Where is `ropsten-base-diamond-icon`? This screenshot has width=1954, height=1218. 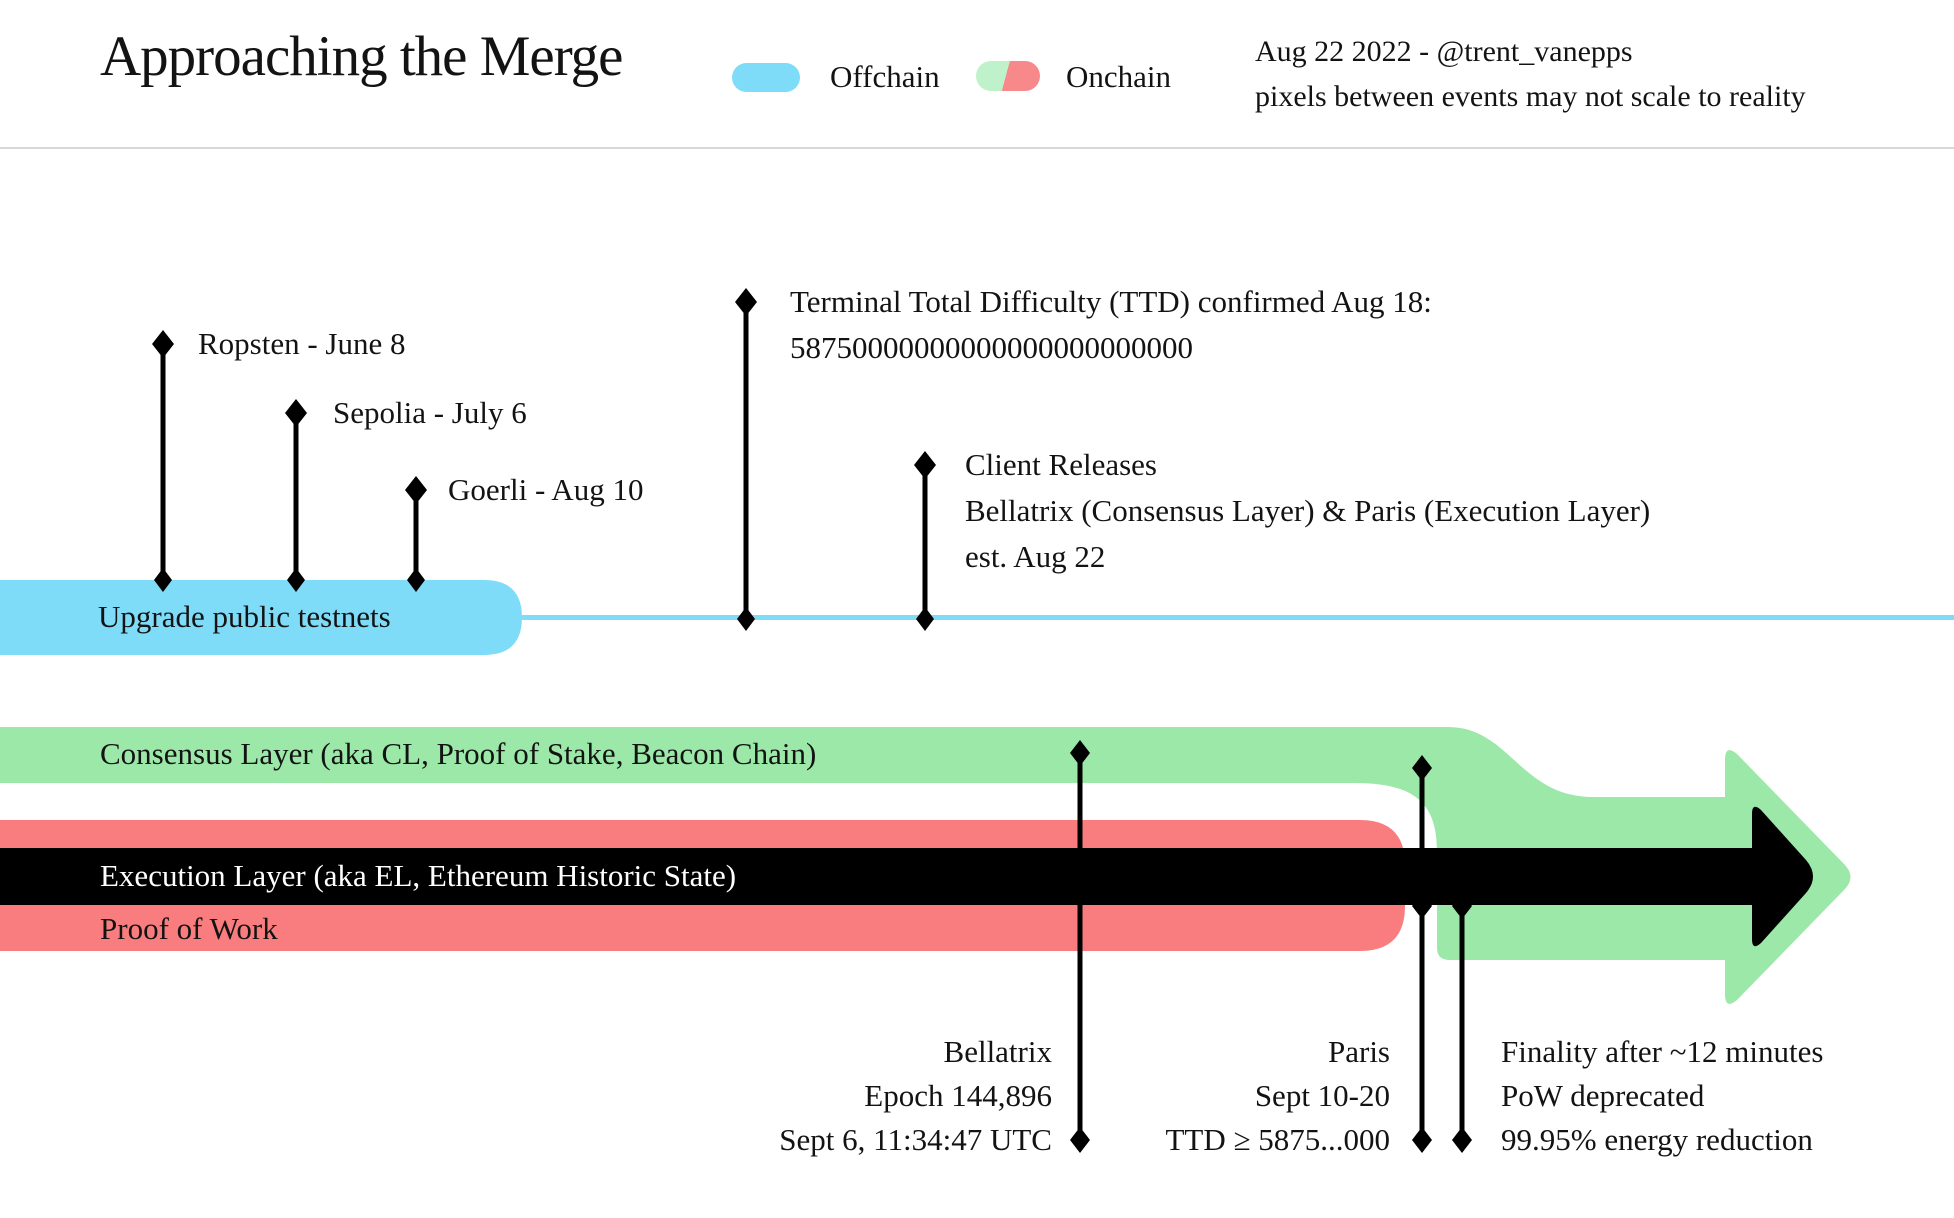 ropsten-base-diamond-icon is located at coordinates (163, 580).